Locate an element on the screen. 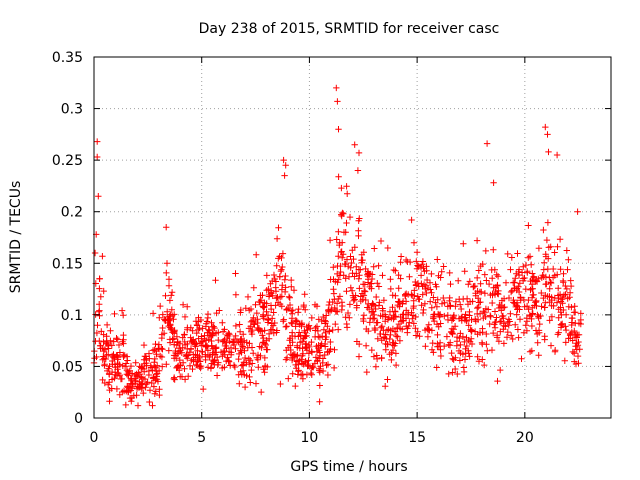  y-tick-label: 0 is located at coordinates (78, 419).